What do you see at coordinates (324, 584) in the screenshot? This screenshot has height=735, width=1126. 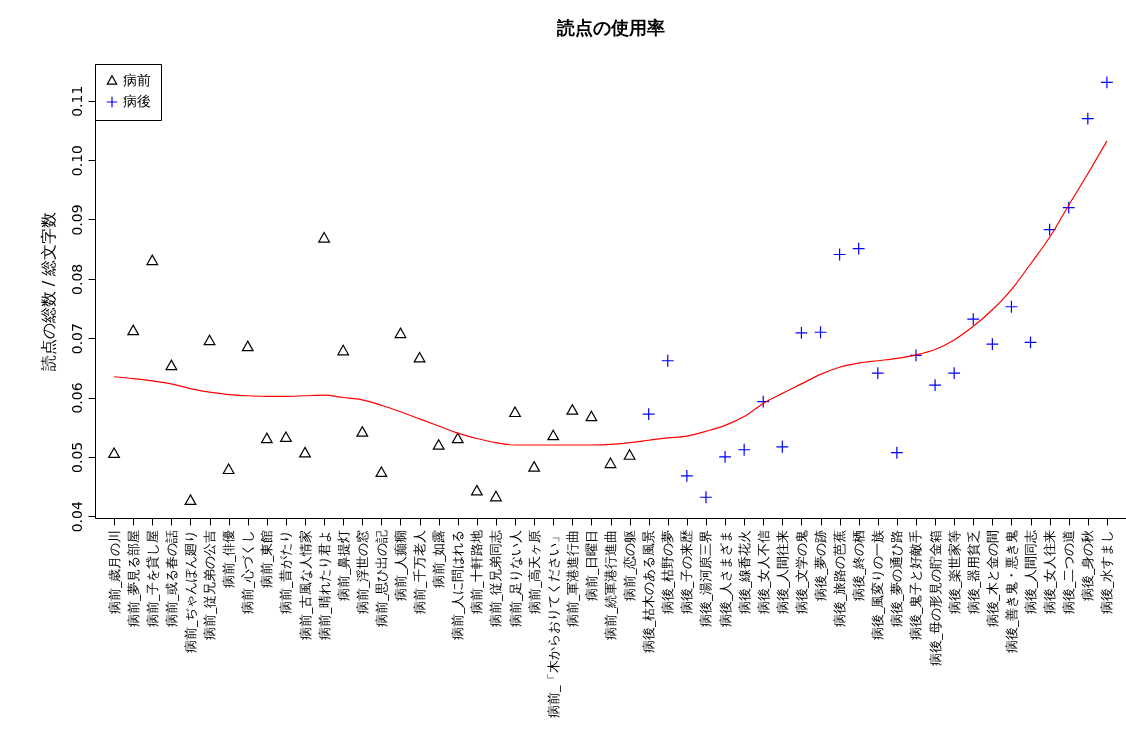 I see `x-tick-label: 病前_晴れたり君よ` at bounding box center [324, 584].